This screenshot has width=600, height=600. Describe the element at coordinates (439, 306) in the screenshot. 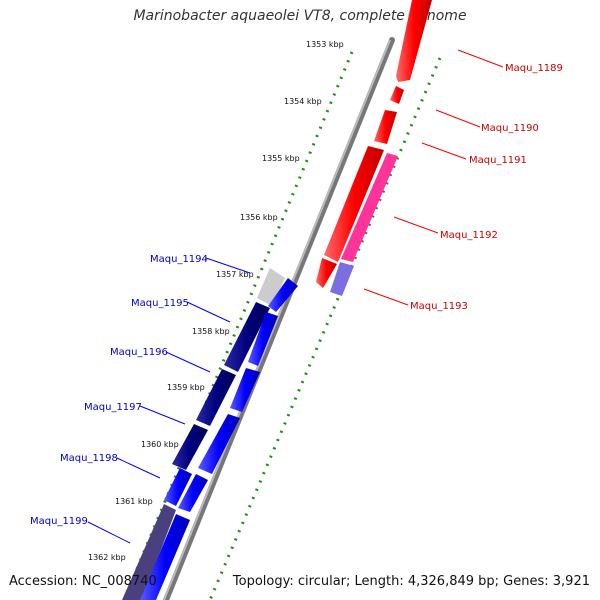

I see `gene-label-maqu-1193: Maqu_1193` at that location.